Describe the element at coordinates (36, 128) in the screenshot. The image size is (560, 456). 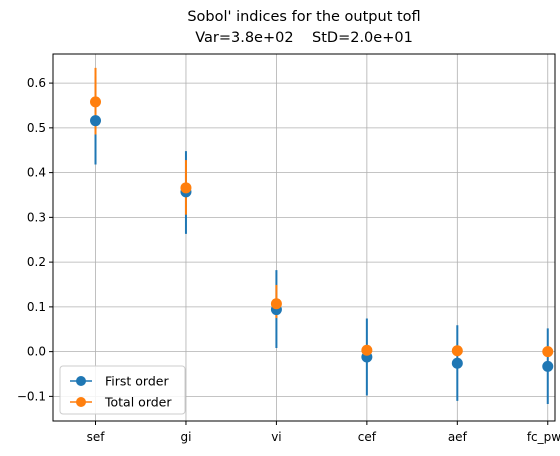
I see `y-tick-label: 0.5` at that location.